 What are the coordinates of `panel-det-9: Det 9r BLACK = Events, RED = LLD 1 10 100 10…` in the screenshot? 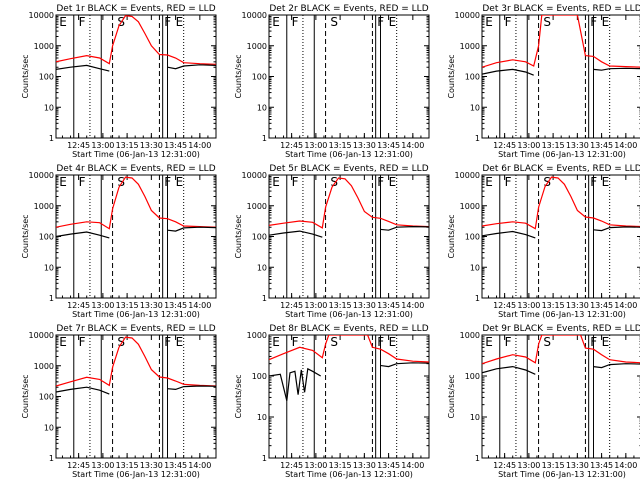 It's located at (543, 401).